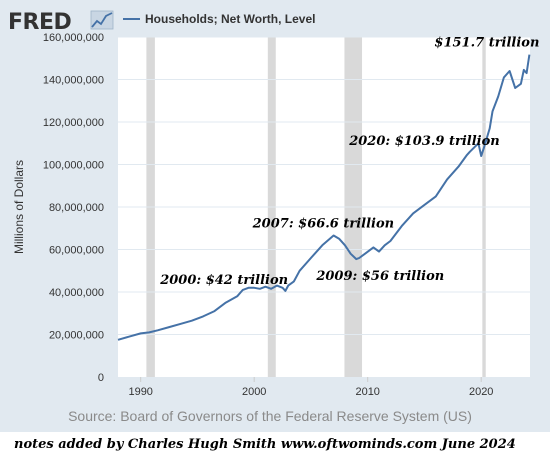  I want to click on y-tick-label: 120,000,000, so click(73, 123).